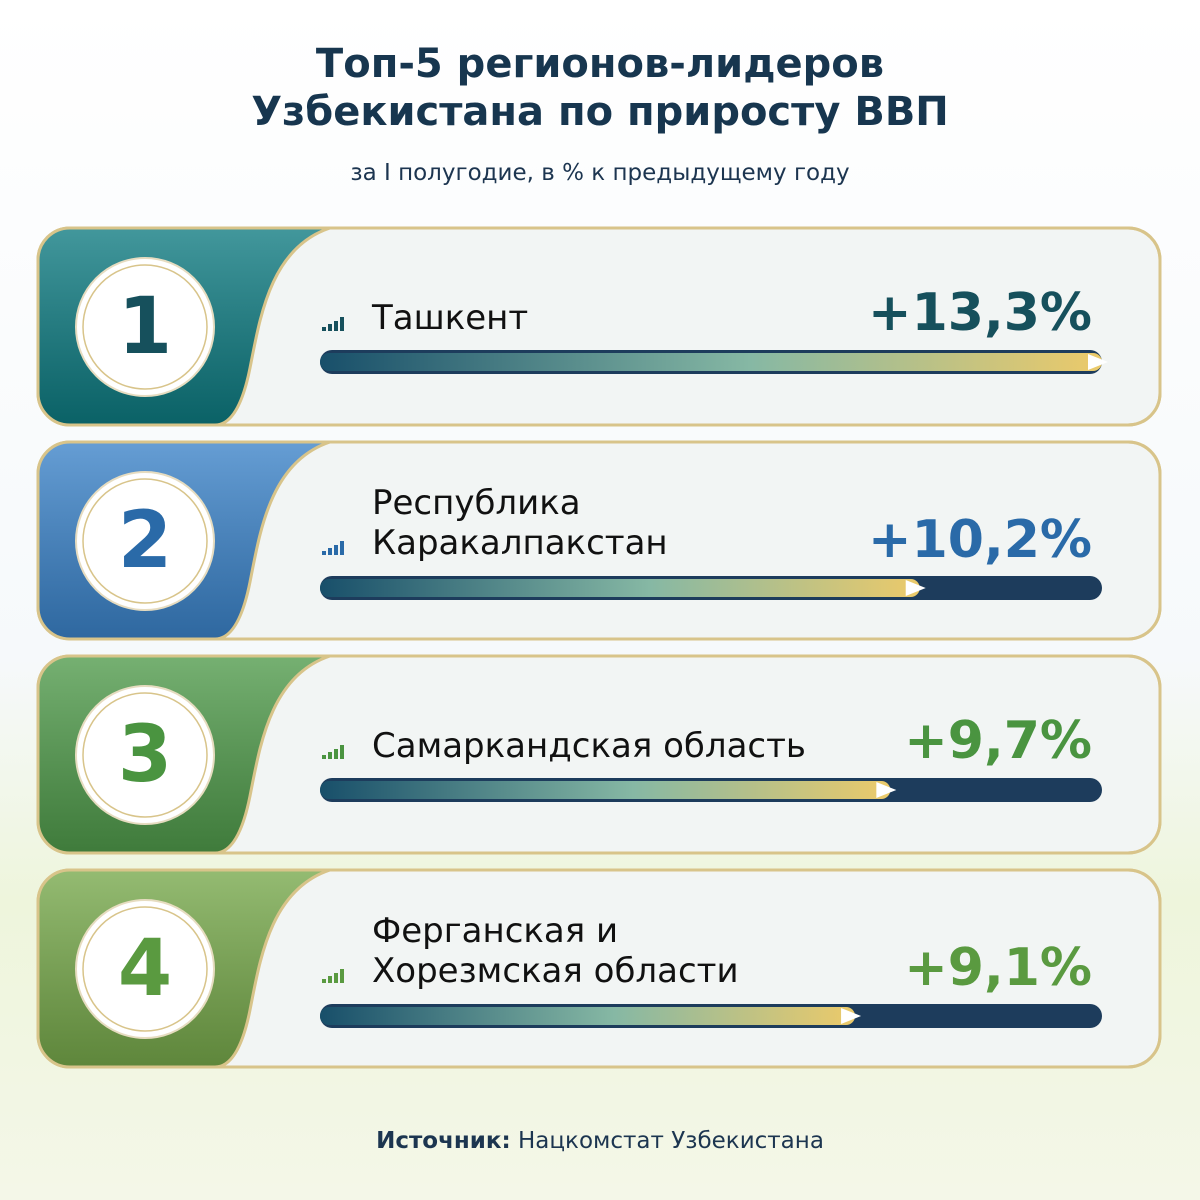 This screenshot has width=1200, height=1200. I want to click on category-label: Ташкент, so click(450, 318).